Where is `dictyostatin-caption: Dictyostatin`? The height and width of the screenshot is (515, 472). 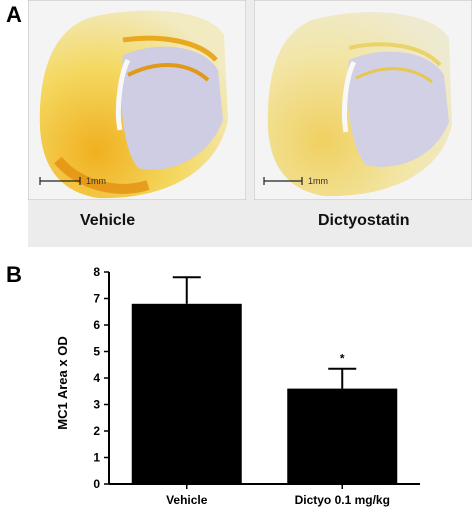 dictyostatin-caption: Dictyostatin is located at coordinates (364, 220).